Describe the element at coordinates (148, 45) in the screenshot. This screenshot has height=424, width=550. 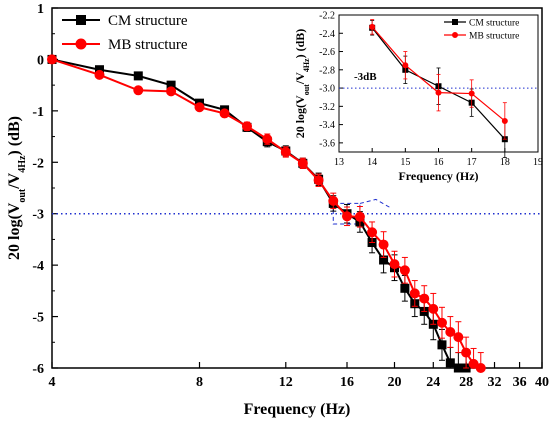
I see `legend-label: MB structure` at that location.